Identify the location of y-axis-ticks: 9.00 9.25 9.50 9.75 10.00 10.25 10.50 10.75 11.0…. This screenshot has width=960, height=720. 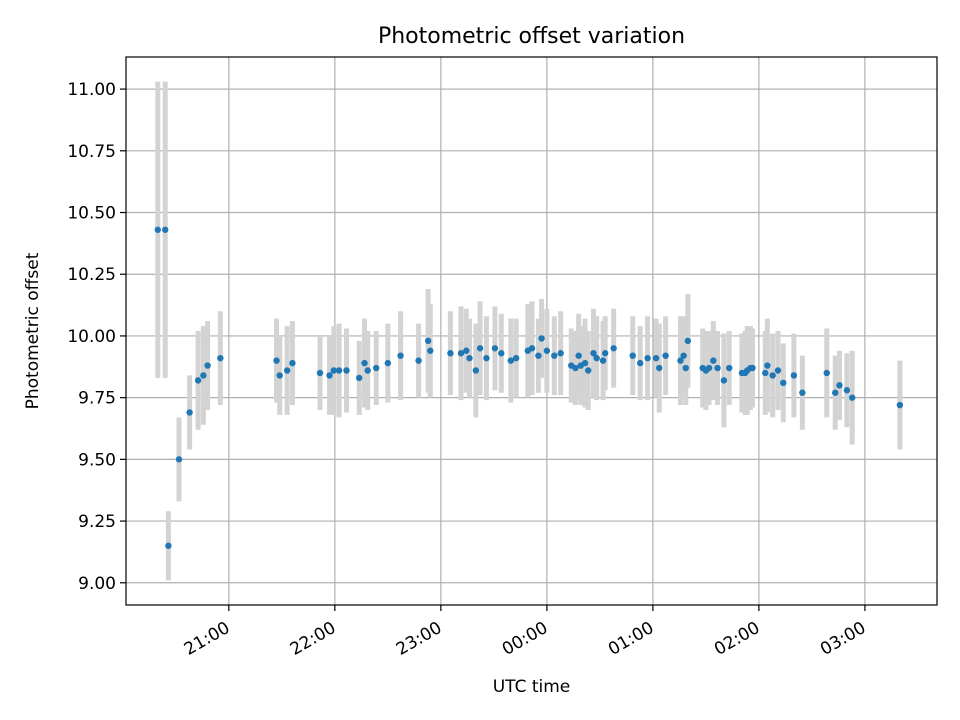
(96, 337).